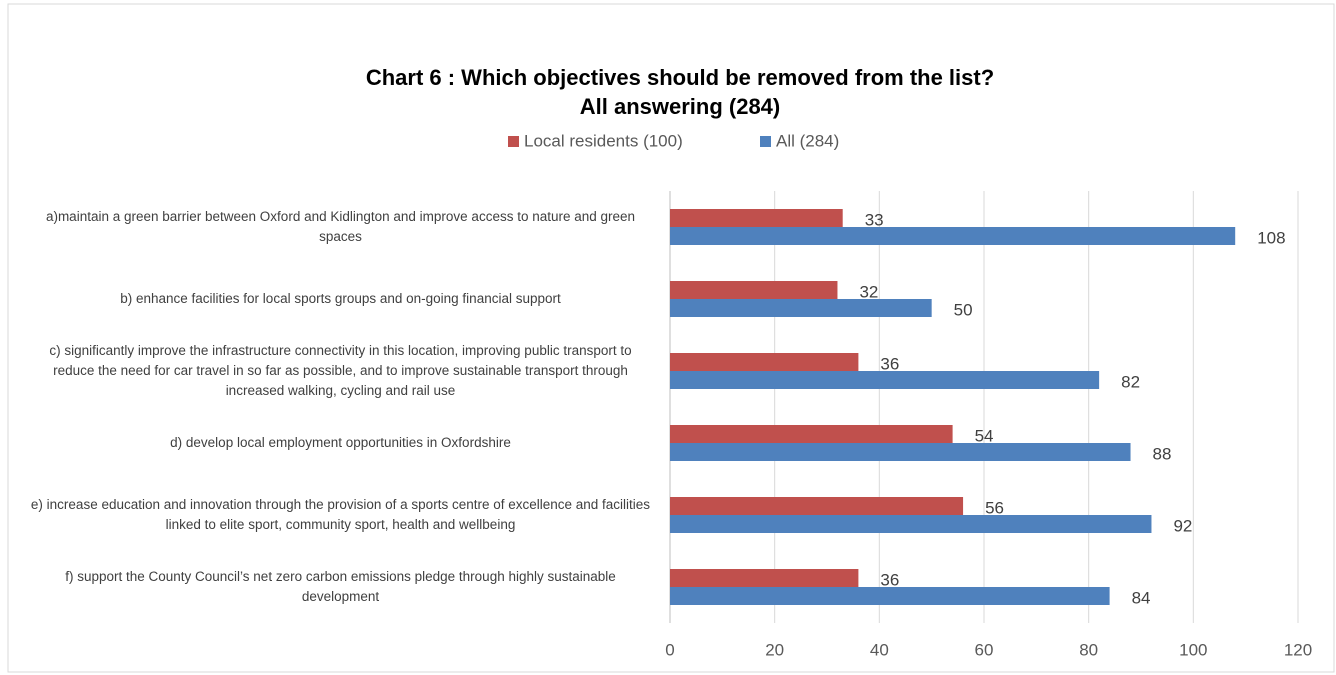  What do you see at coordinates (1130, 381) in the screenshot?
I see `data-label: 82` at bounding box center [1130, 381].